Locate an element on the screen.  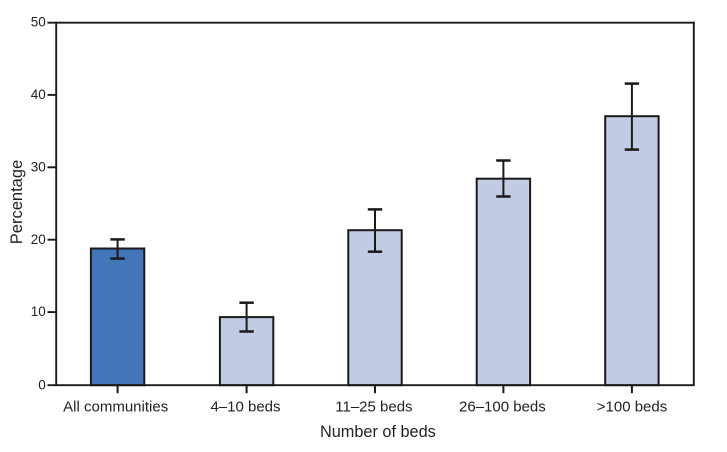
svg-text: >100 beds is located at coordinates (632, 406).